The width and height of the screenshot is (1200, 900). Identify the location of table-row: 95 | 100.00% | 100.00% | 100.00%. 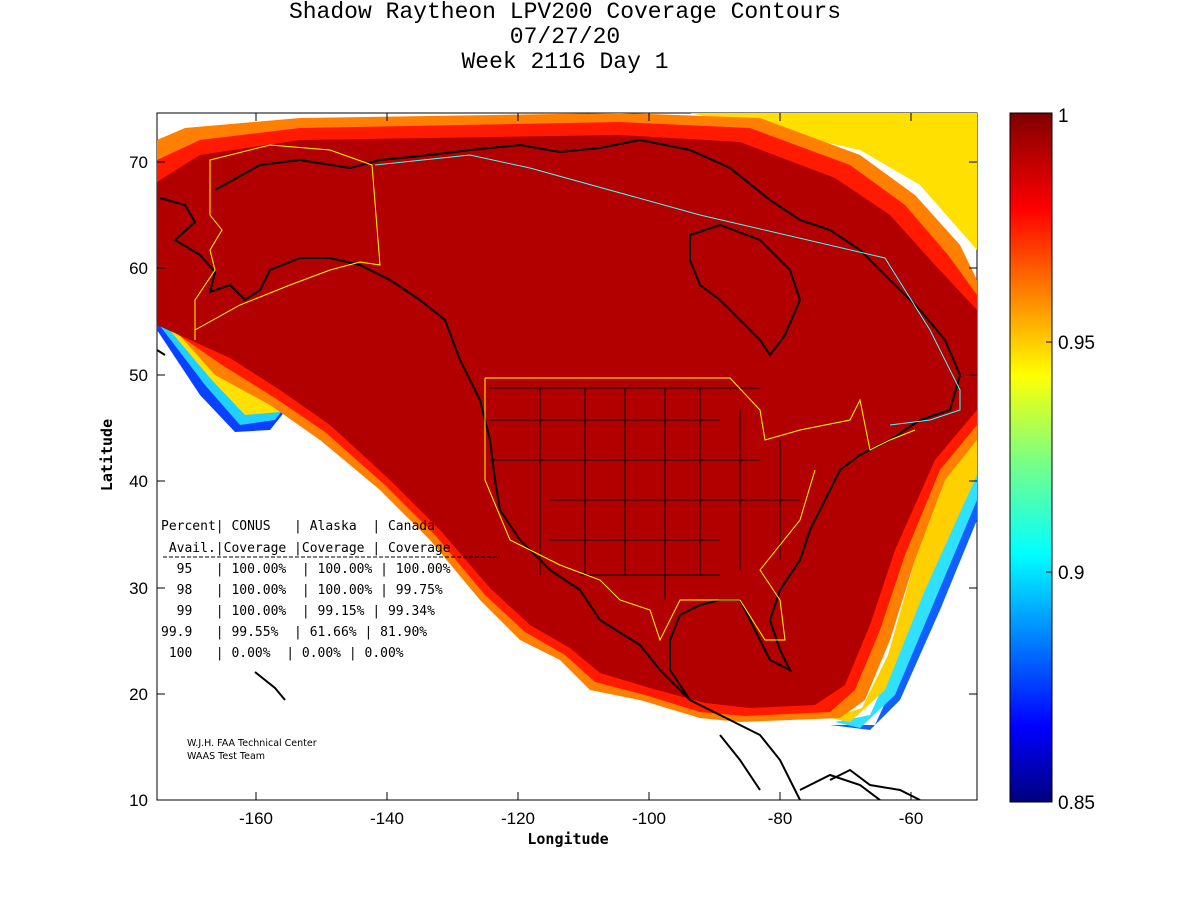
(306, 569).